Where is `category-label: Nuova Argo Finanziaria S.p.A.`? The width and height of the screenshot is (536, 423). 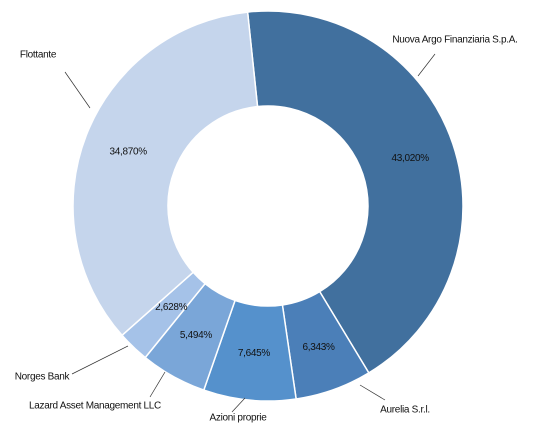 category-label: Nuova Argo Finanziaria S.p.A. is located at coordinates (454, 40).